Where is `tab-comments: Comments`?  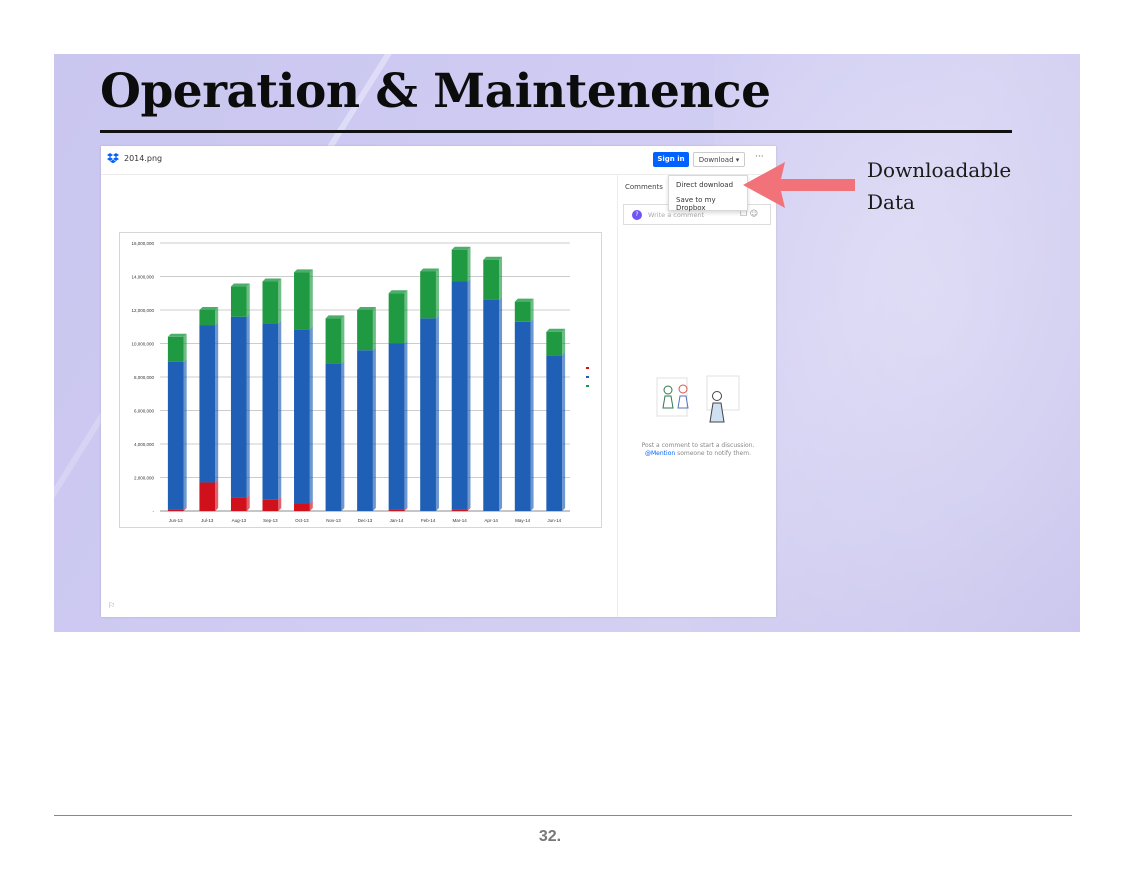 tab-comments: Comments is located at coordinates (644, 187).